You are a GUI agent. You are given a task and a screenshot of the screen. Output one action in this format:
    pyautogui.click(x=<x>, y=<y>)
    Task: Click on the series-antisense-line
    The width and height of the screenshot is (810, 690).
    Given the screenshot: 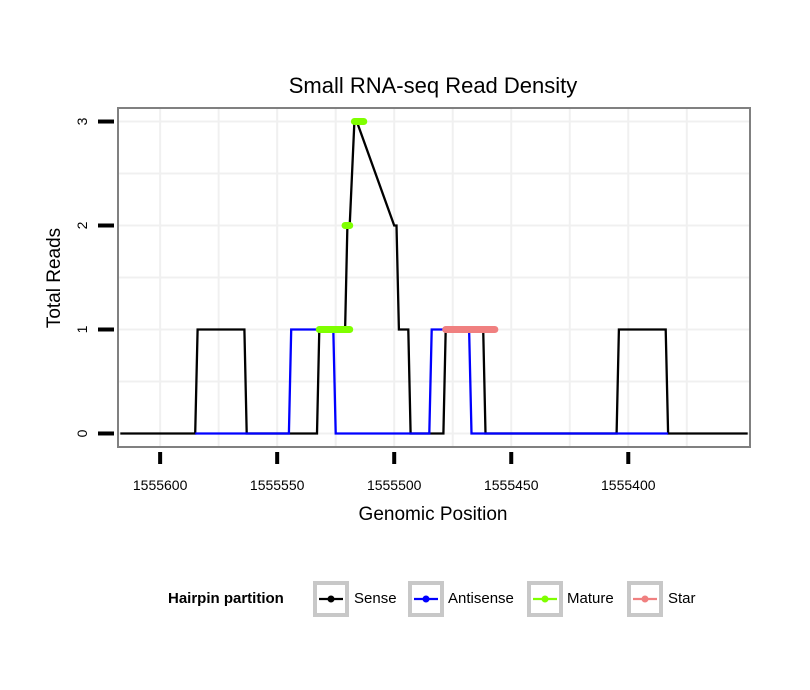 What is the action you would take?
    pyautogui.click(x=432, y=381)
    